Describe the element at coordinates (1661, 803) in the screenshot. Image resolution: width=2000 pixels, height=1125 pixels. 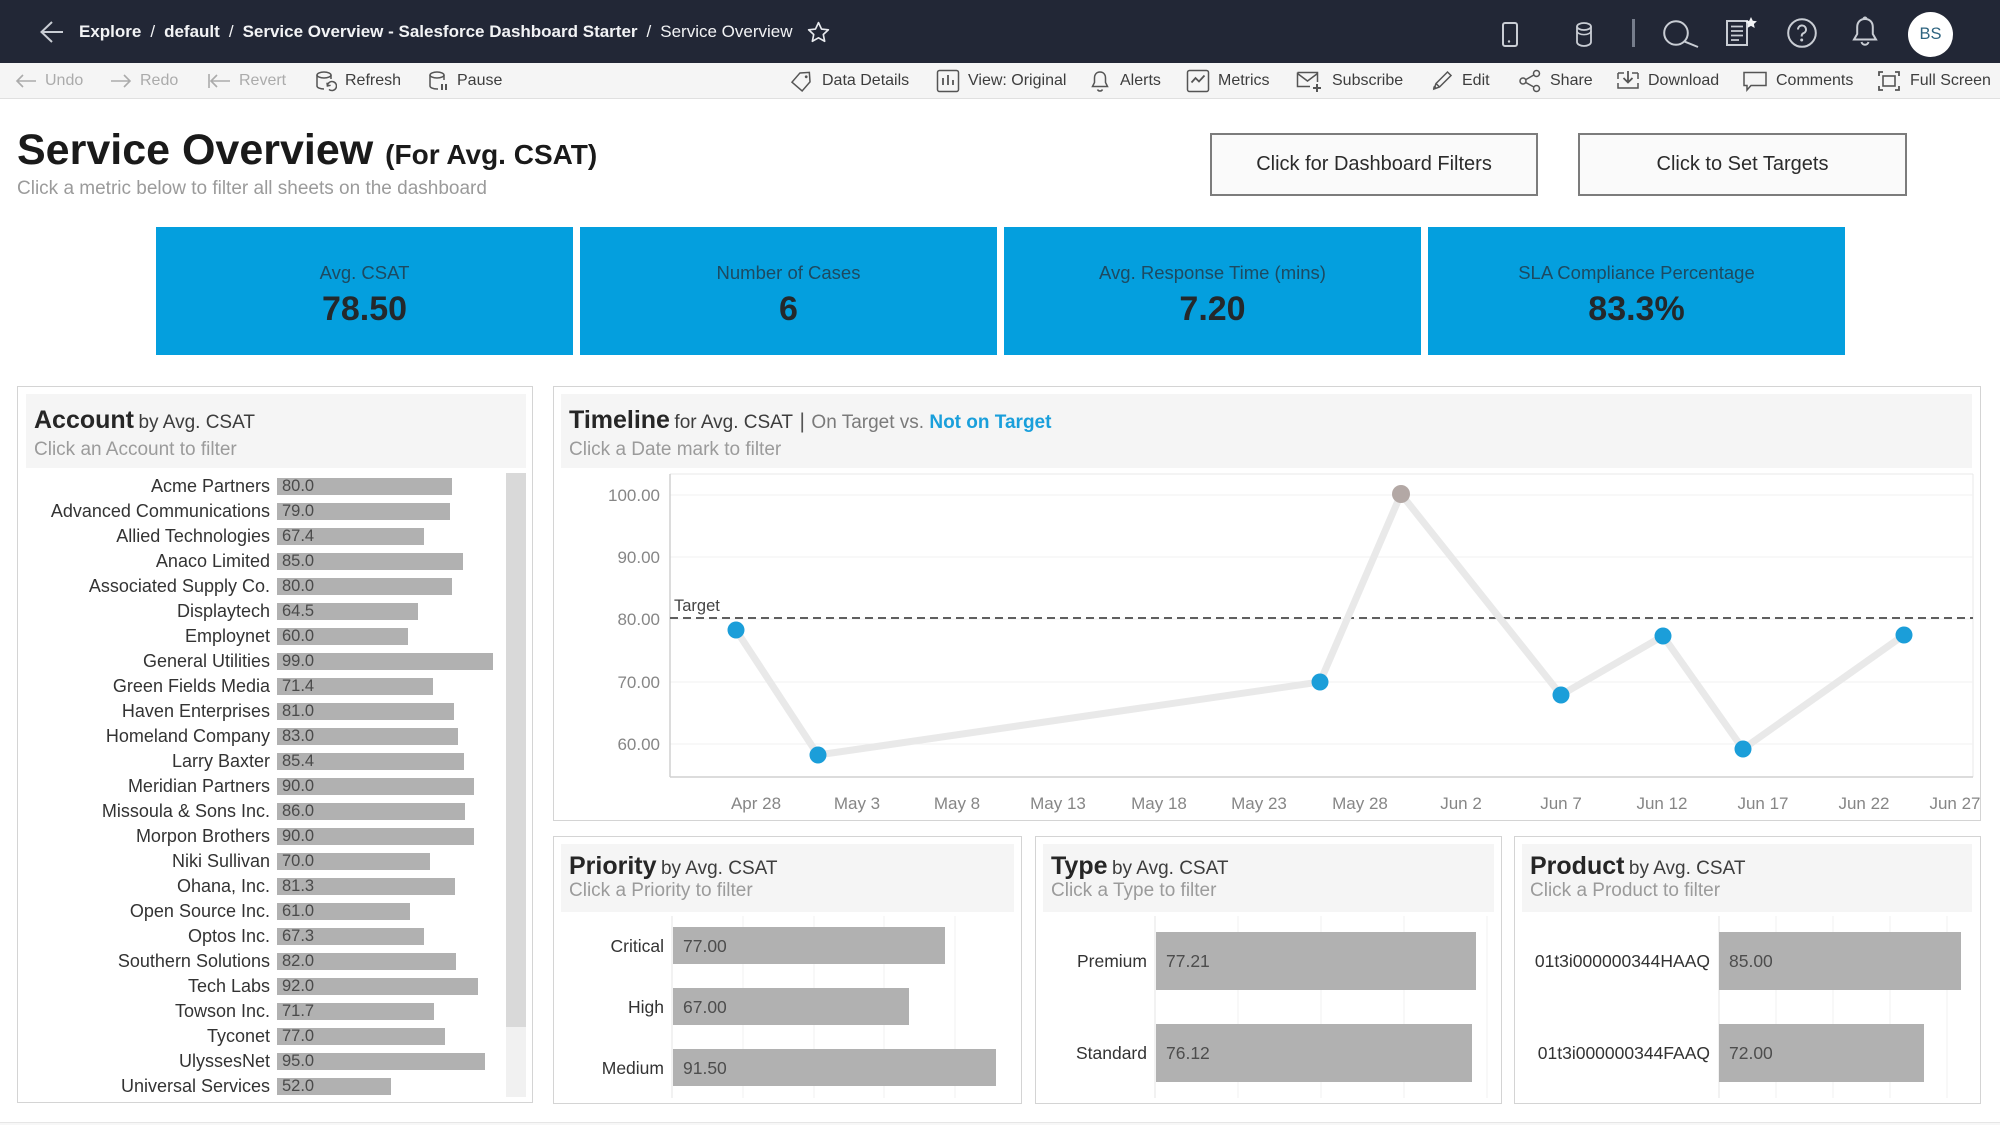
I see `svg-text: Jun 12` at that location.